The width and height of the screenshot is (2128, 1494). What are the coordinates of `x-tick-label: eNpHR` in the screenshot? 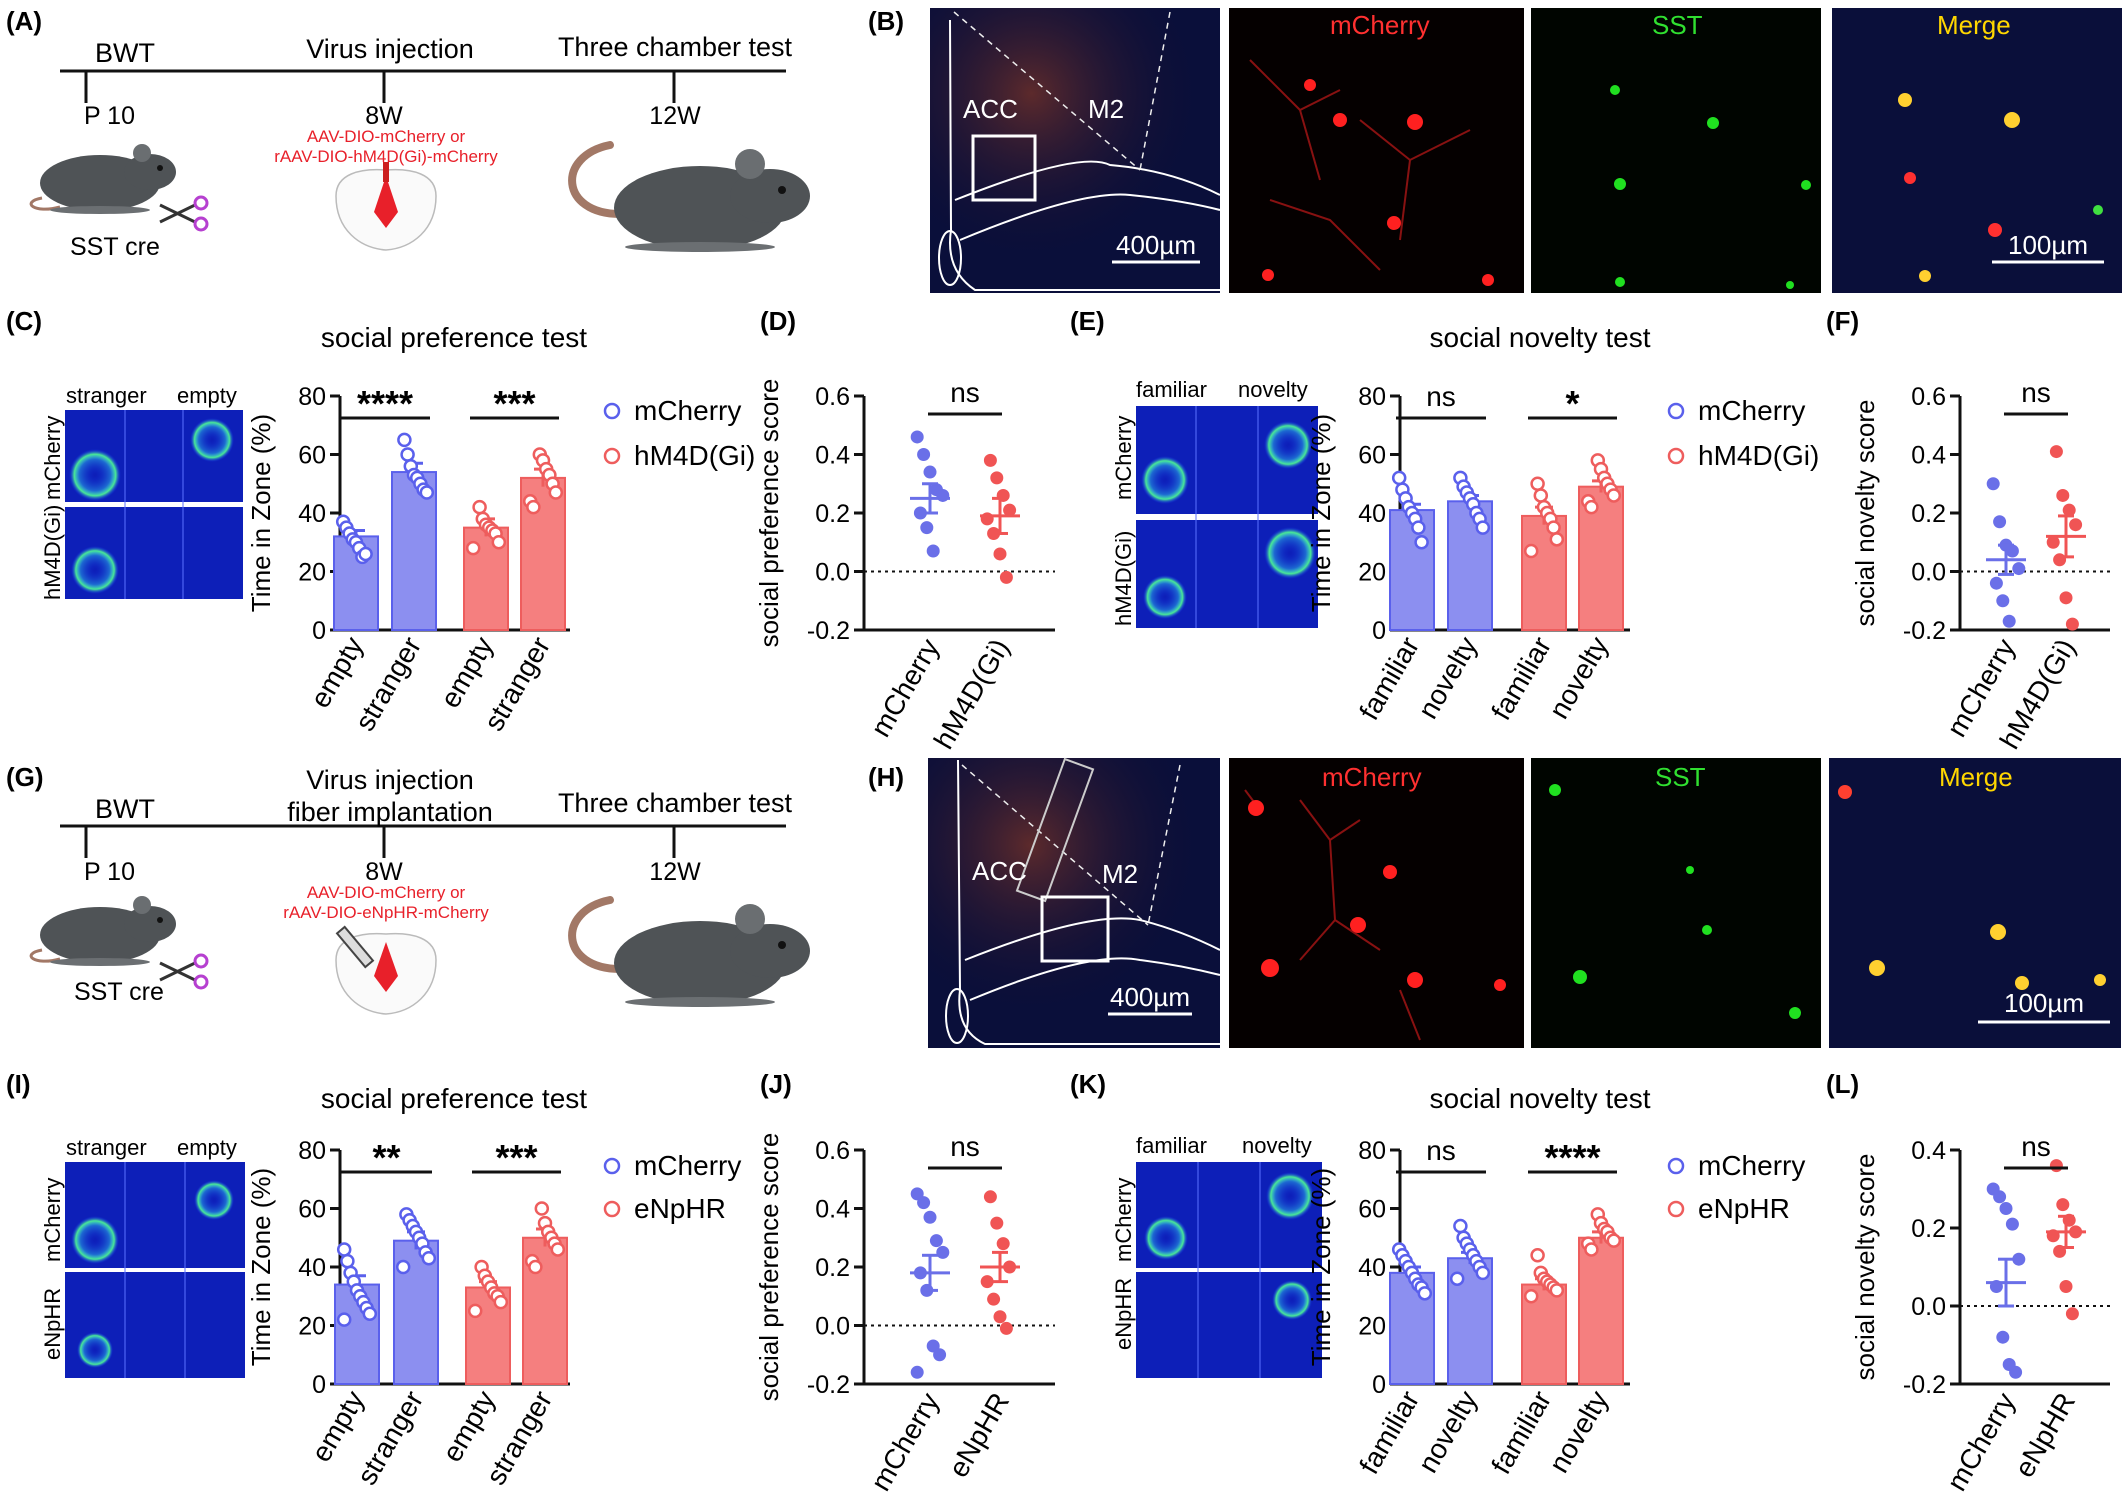 It's located at (2044, 1435).